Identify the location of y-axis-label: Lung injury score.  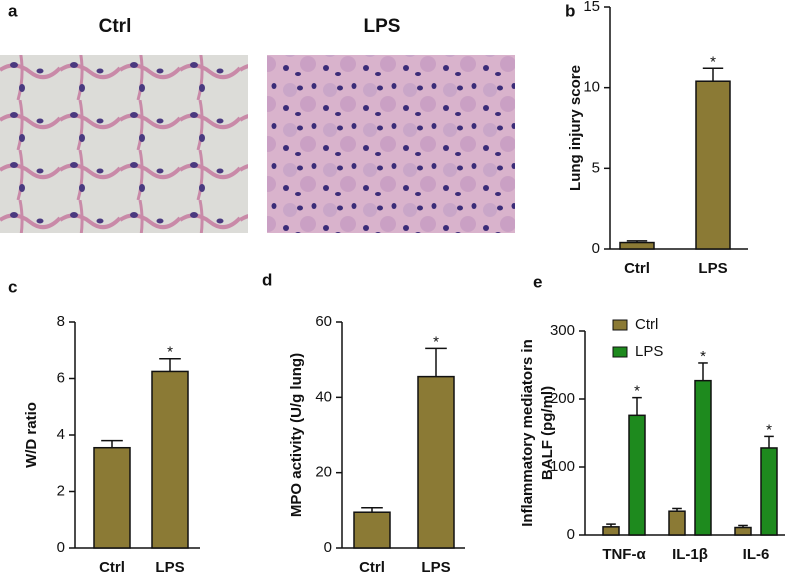
(575, 128).